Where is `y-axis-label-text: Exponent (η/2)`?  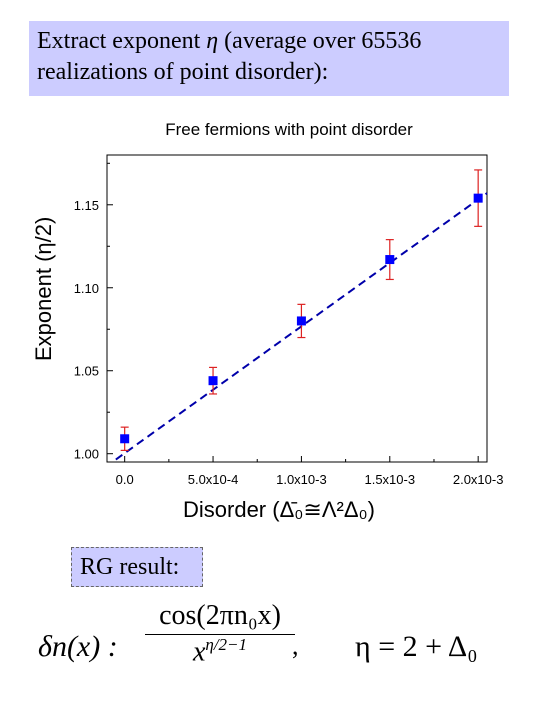
y-axis-label-text: Exponent (η/2) is located at coordinates (43, 289).